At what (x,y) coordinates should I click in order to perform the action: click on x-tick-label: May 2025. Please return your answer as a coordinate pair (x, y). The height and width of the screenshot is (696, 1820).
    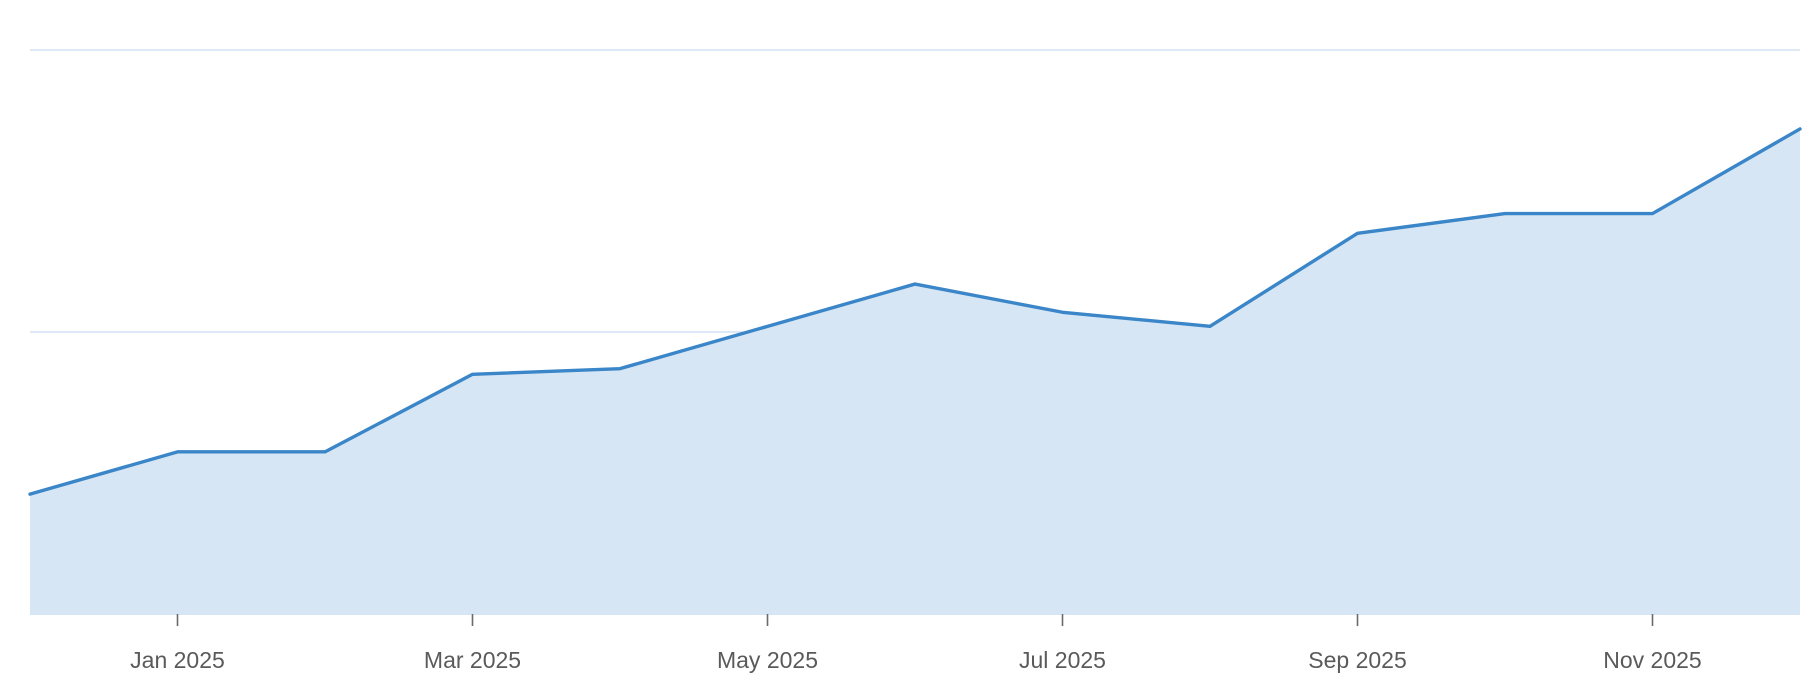
    Looking at the image, I should click on (767, 660).